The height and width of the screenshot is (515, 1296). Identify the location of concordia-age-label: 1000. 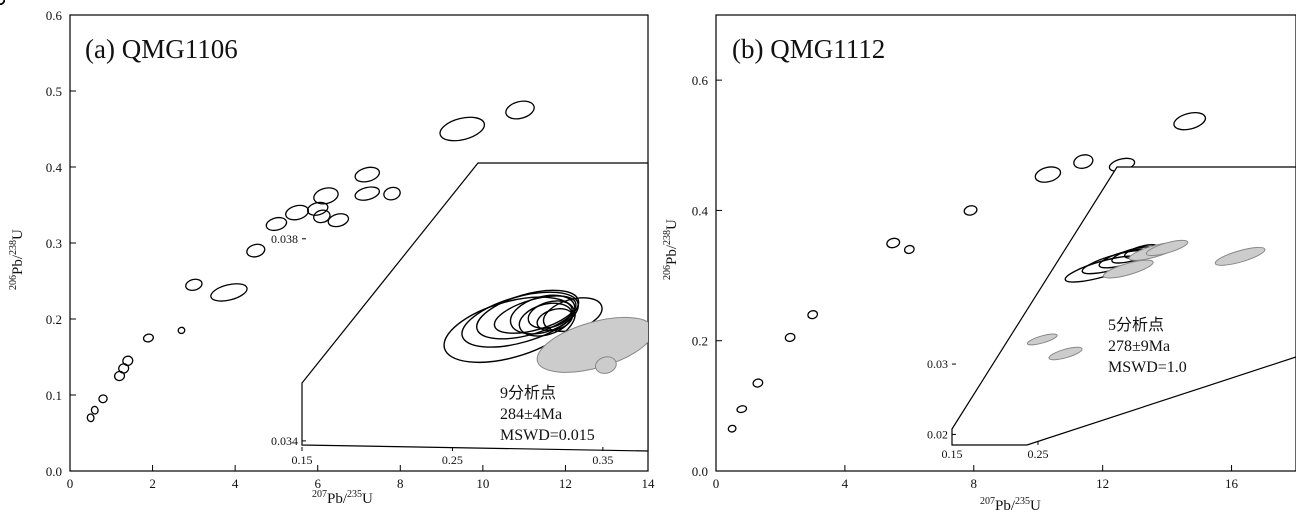
(13, 1).